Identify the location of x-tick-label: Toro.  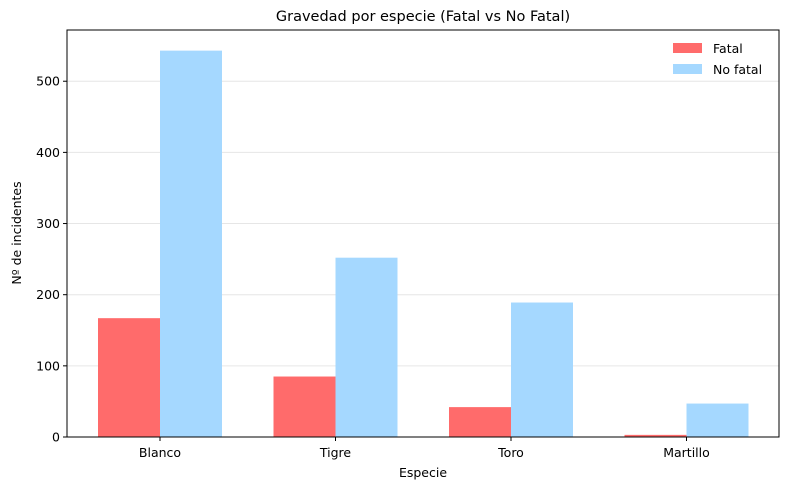
(510, 452).